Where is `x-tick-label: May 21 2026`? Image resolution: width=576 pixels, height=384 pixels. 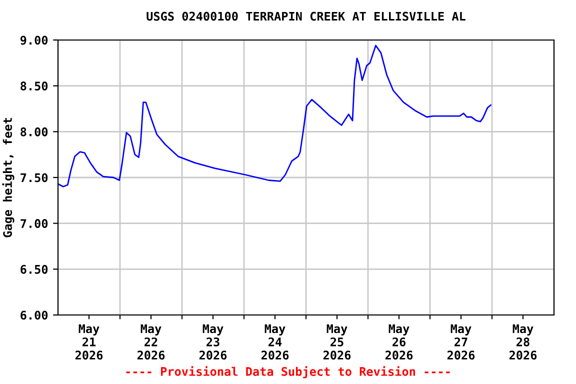
x-tick-label: May 21 2026 is located at coordinates (89, 342).